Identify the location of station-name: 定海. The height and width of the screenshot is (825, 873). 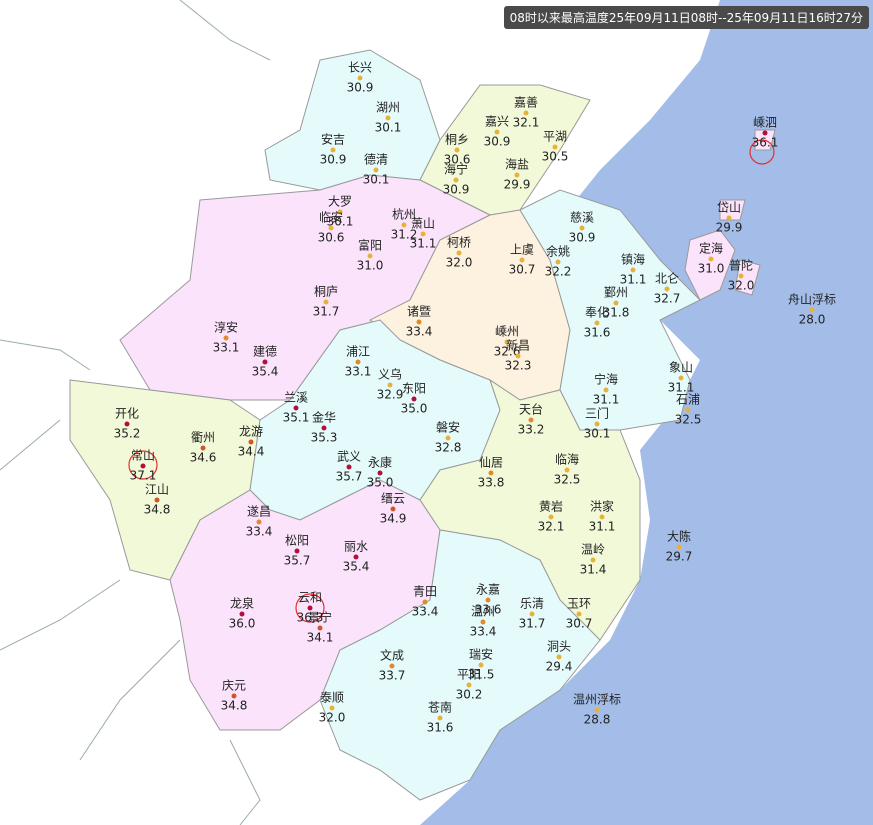
(711, 248).